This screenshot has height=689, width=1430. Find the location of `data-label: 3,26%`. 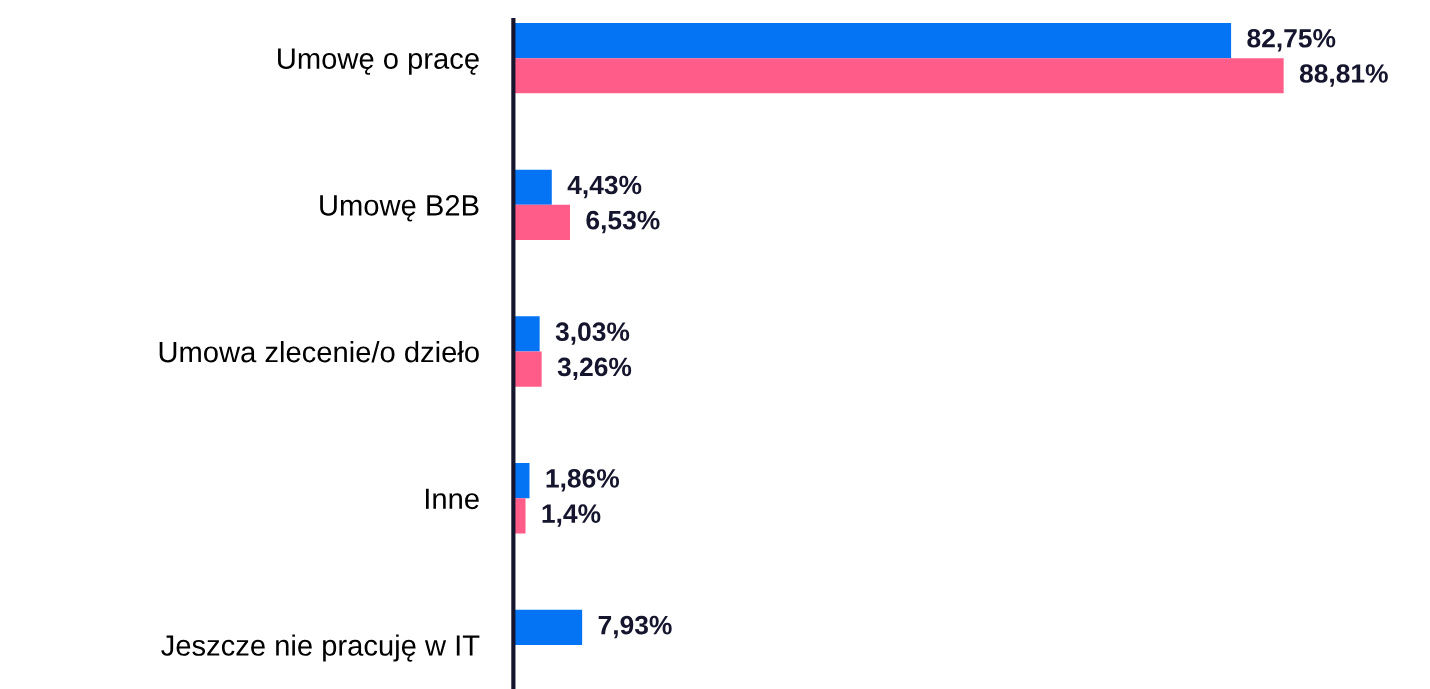

data-label: 3,26% is located at coordinates (594, 369).